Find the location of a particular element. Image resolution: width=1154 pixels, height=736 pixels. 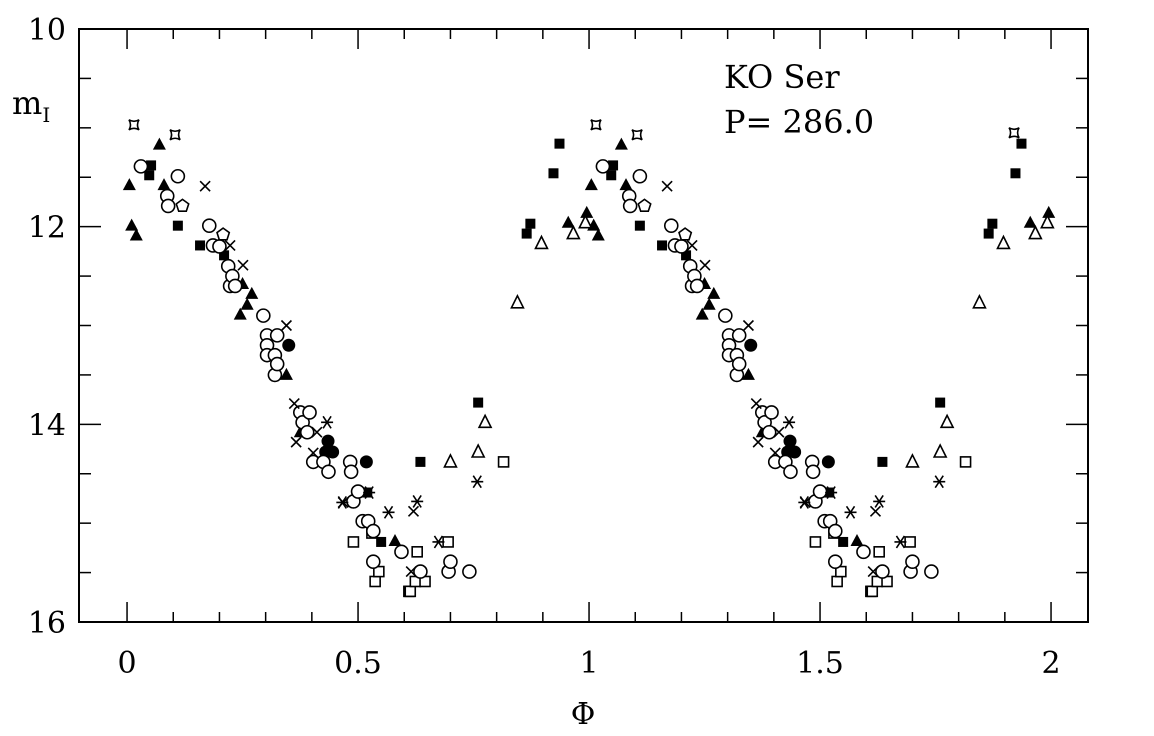

y-tick-labels: 10 12 14 16 is located at coordinates (47, 327).